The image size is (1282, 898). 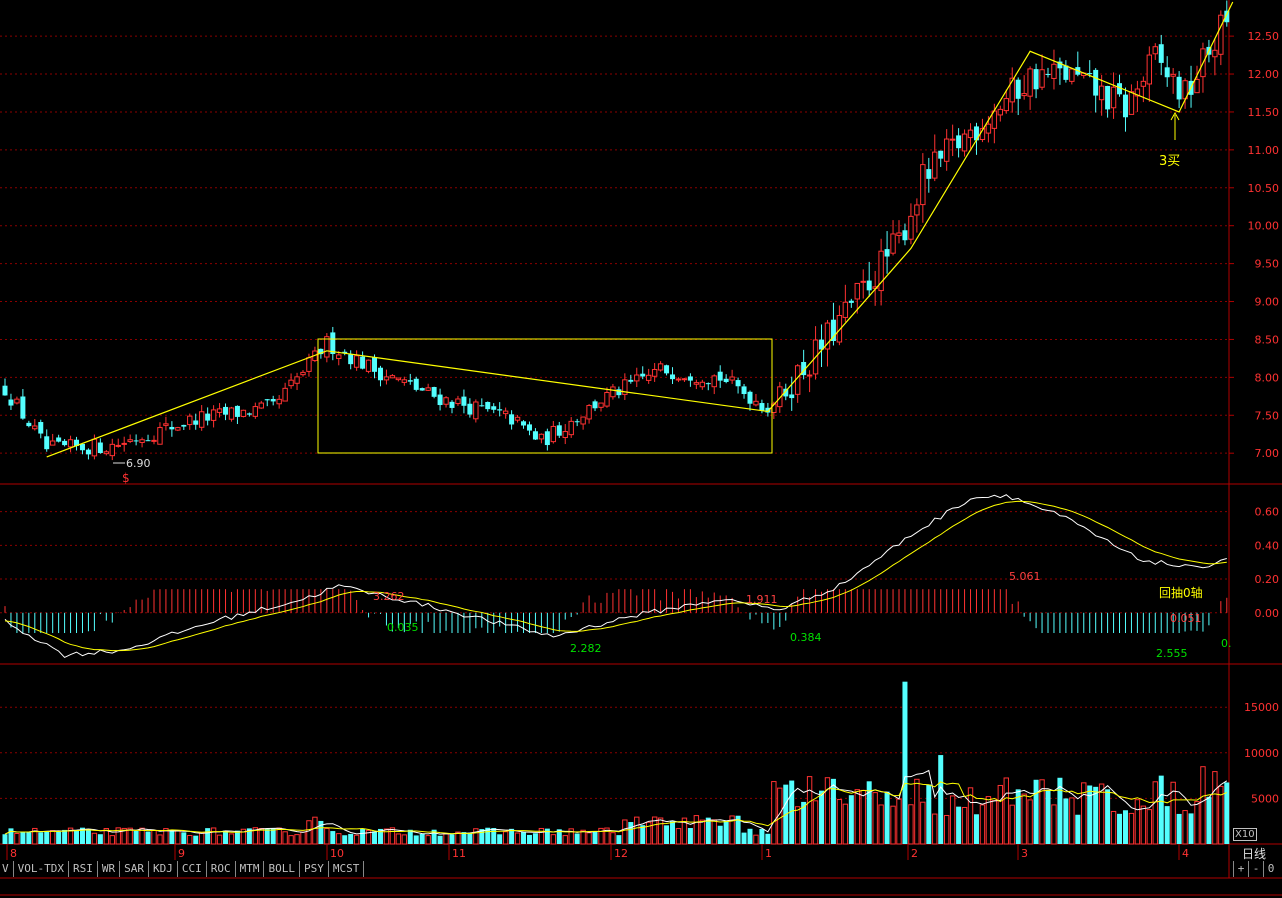 What do you see at coordinates (1270, 869) in the screenshot?
I see `reset-button: 0` at bounding box center [1270, 869].